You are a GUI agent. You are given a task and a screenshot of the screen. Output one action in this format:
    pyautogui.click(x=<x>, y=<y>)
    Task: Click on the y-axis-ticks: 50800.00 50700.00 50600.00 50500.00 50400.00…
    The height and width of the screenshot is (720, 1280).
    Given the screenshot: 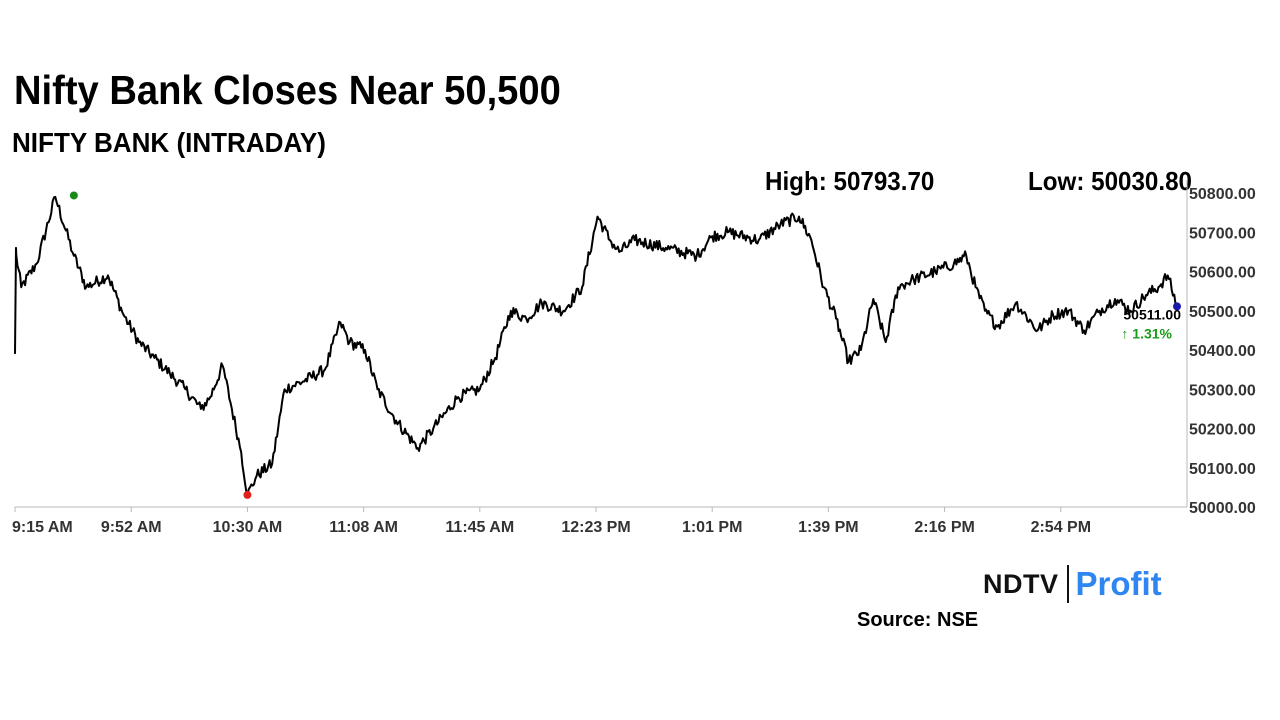 What is the action you would take?
    pyautogui.click(x=1222, y=351)
    